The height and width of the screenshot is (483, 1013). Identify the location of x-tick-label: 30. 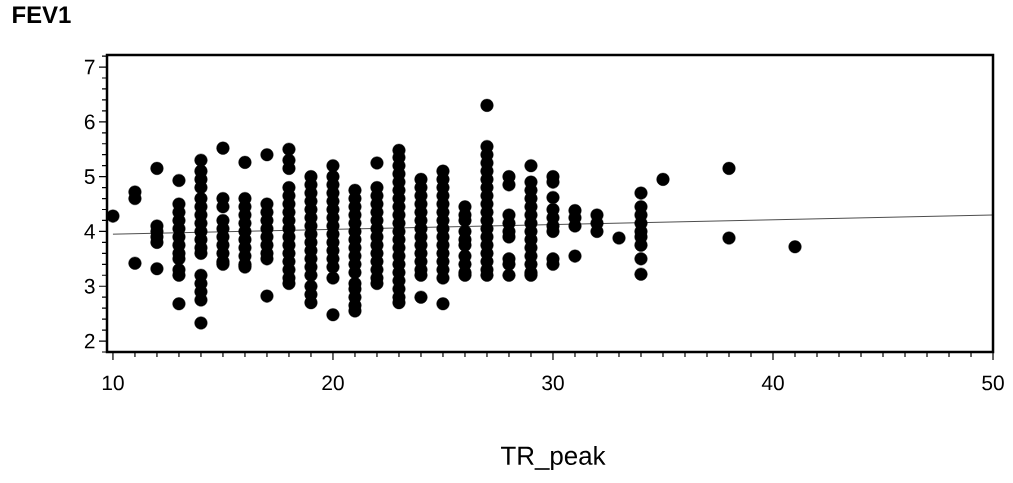
(553, 383).